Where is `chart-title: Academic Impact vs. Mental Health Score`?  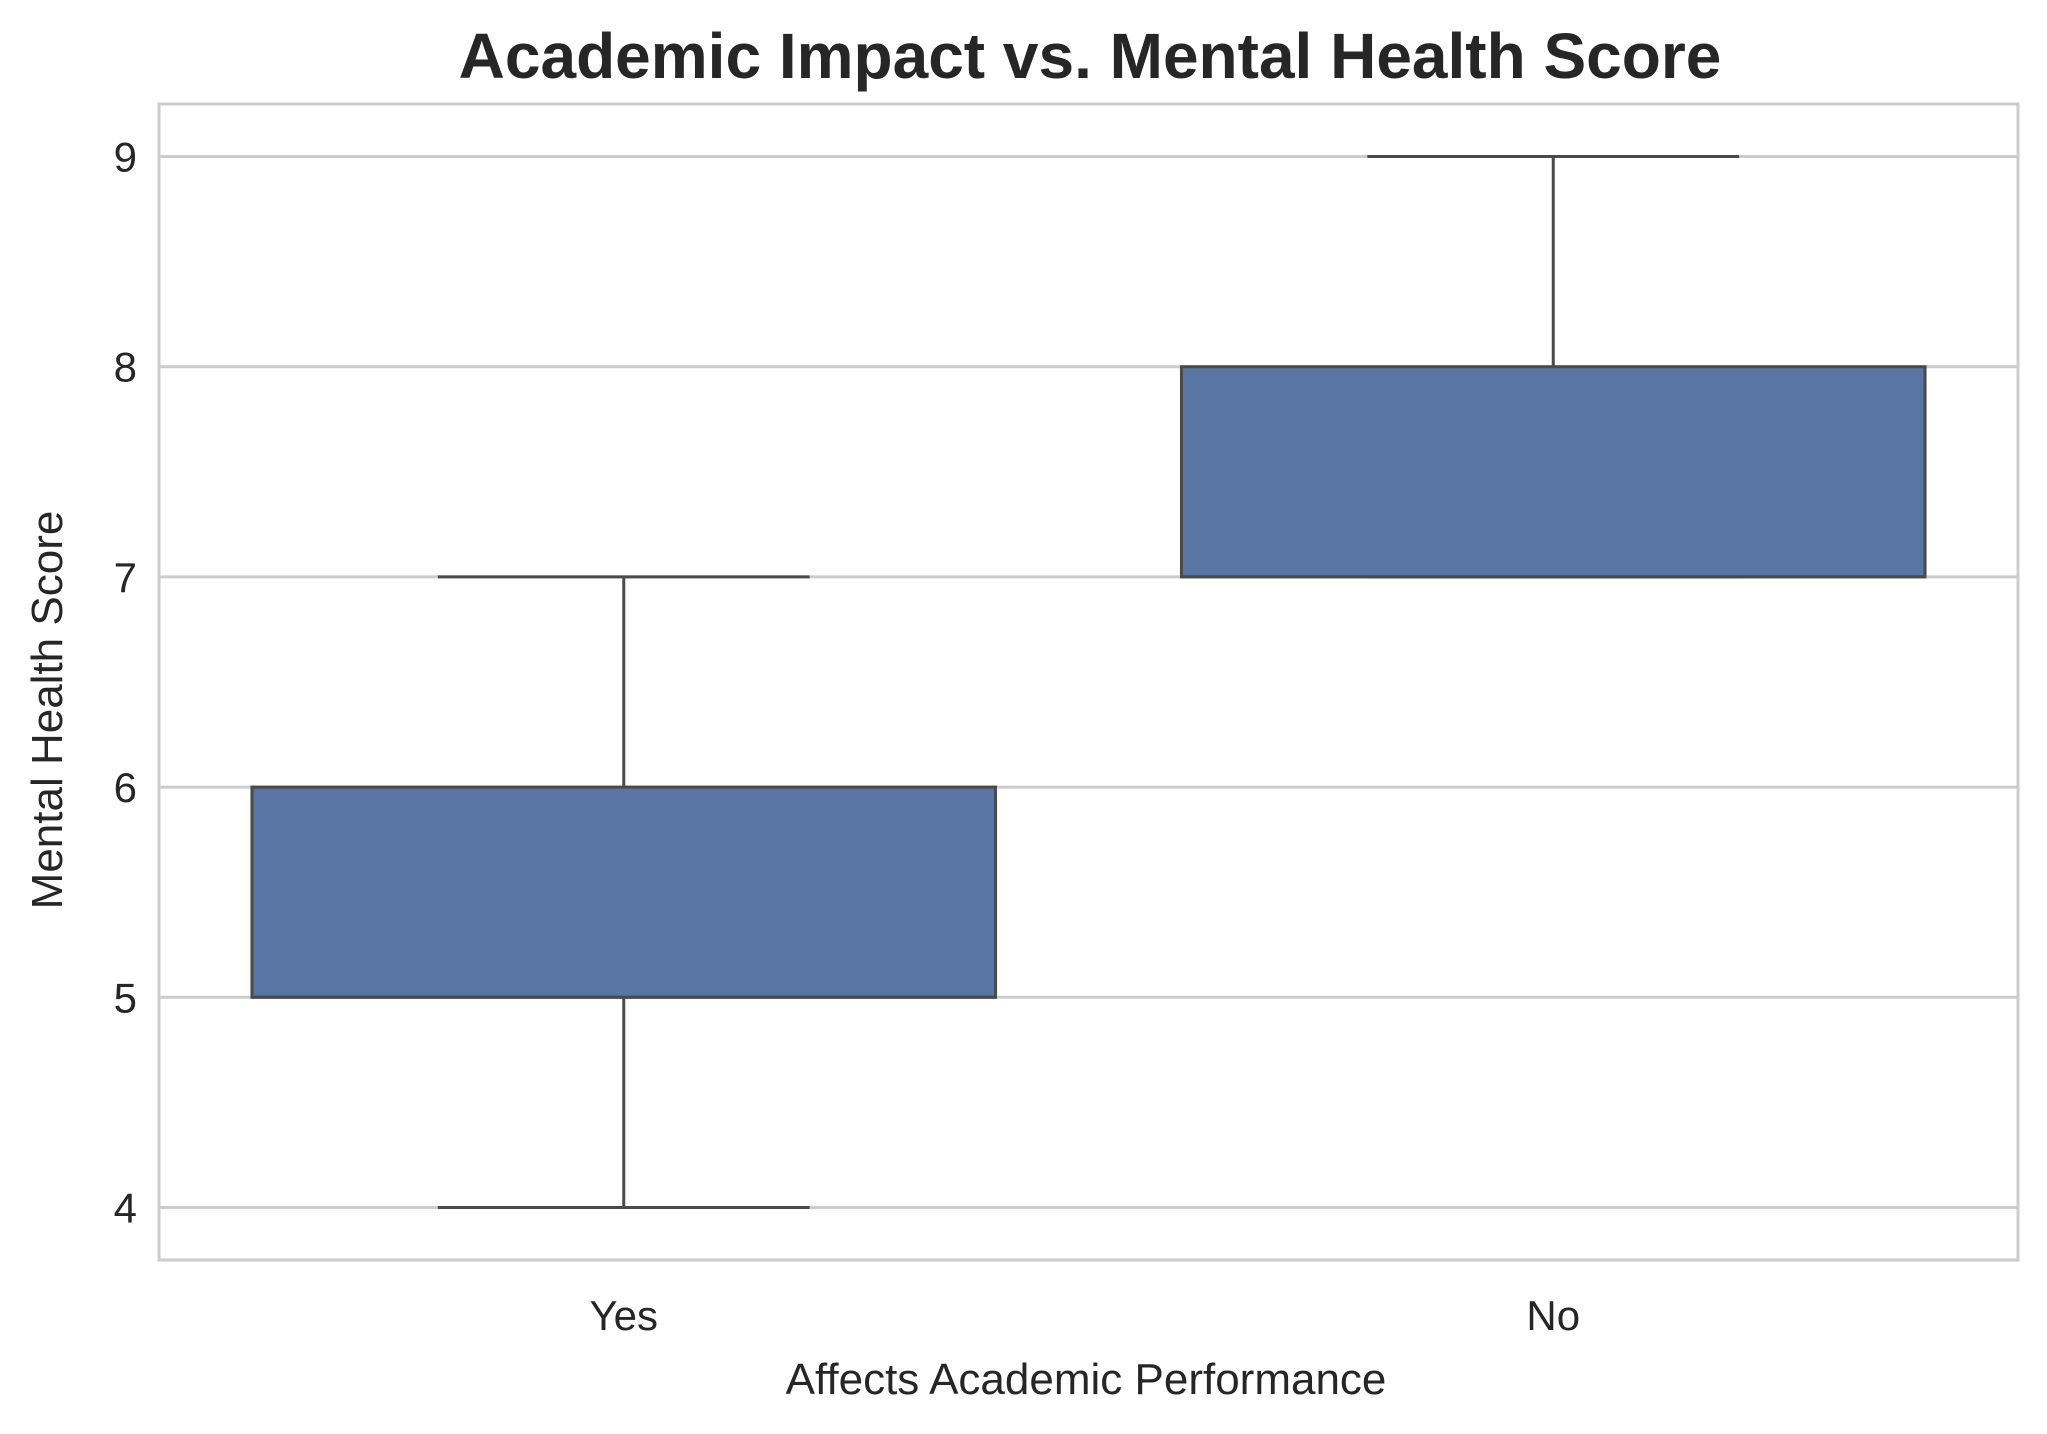 chart-title: Academic Impact vs. Mental Health Score is located at coordinates (1090, 56).